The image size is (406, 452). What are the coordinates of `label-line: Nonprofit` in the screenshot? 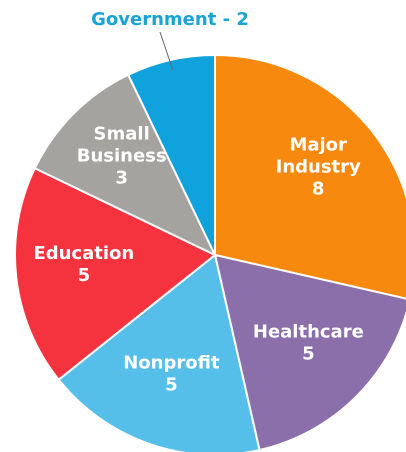 It's located at (171, 363).